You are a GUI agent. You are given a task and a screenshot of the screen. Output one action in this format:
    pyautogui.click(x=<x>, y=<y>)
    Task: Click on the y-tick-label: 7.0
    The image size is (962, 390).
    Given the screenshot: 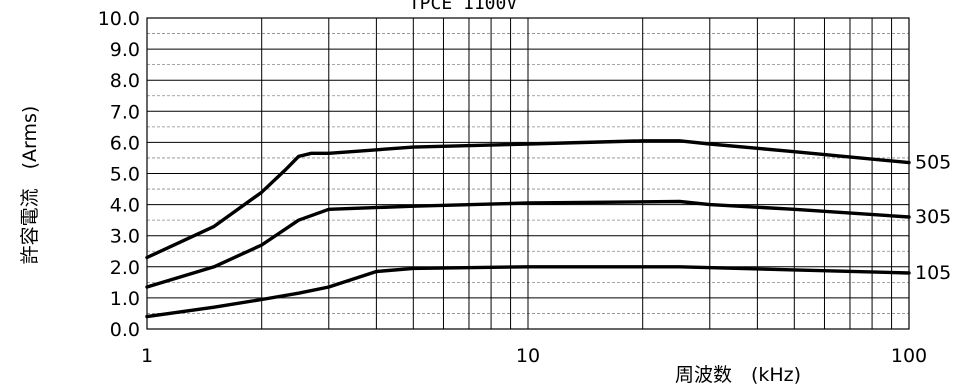 What is the action you would take?
    pyautogui.click(x=125, y=112)
    